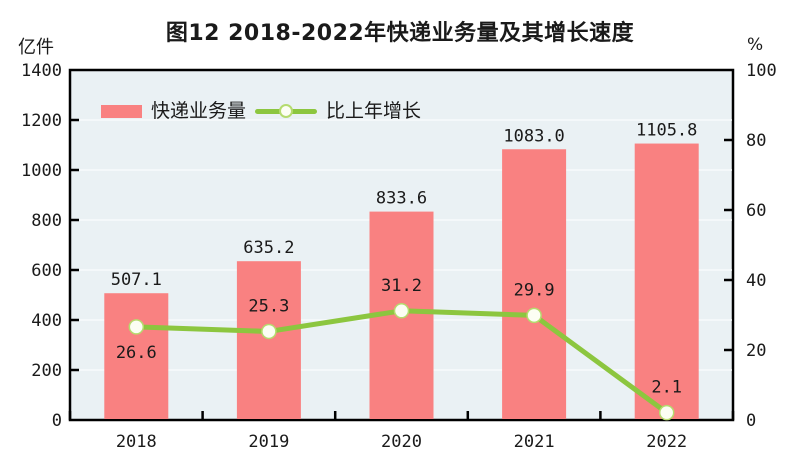  Describe the element at coordinates (755, 45) in the screenshot. I see `right-axis-unit-label: %` at that location.